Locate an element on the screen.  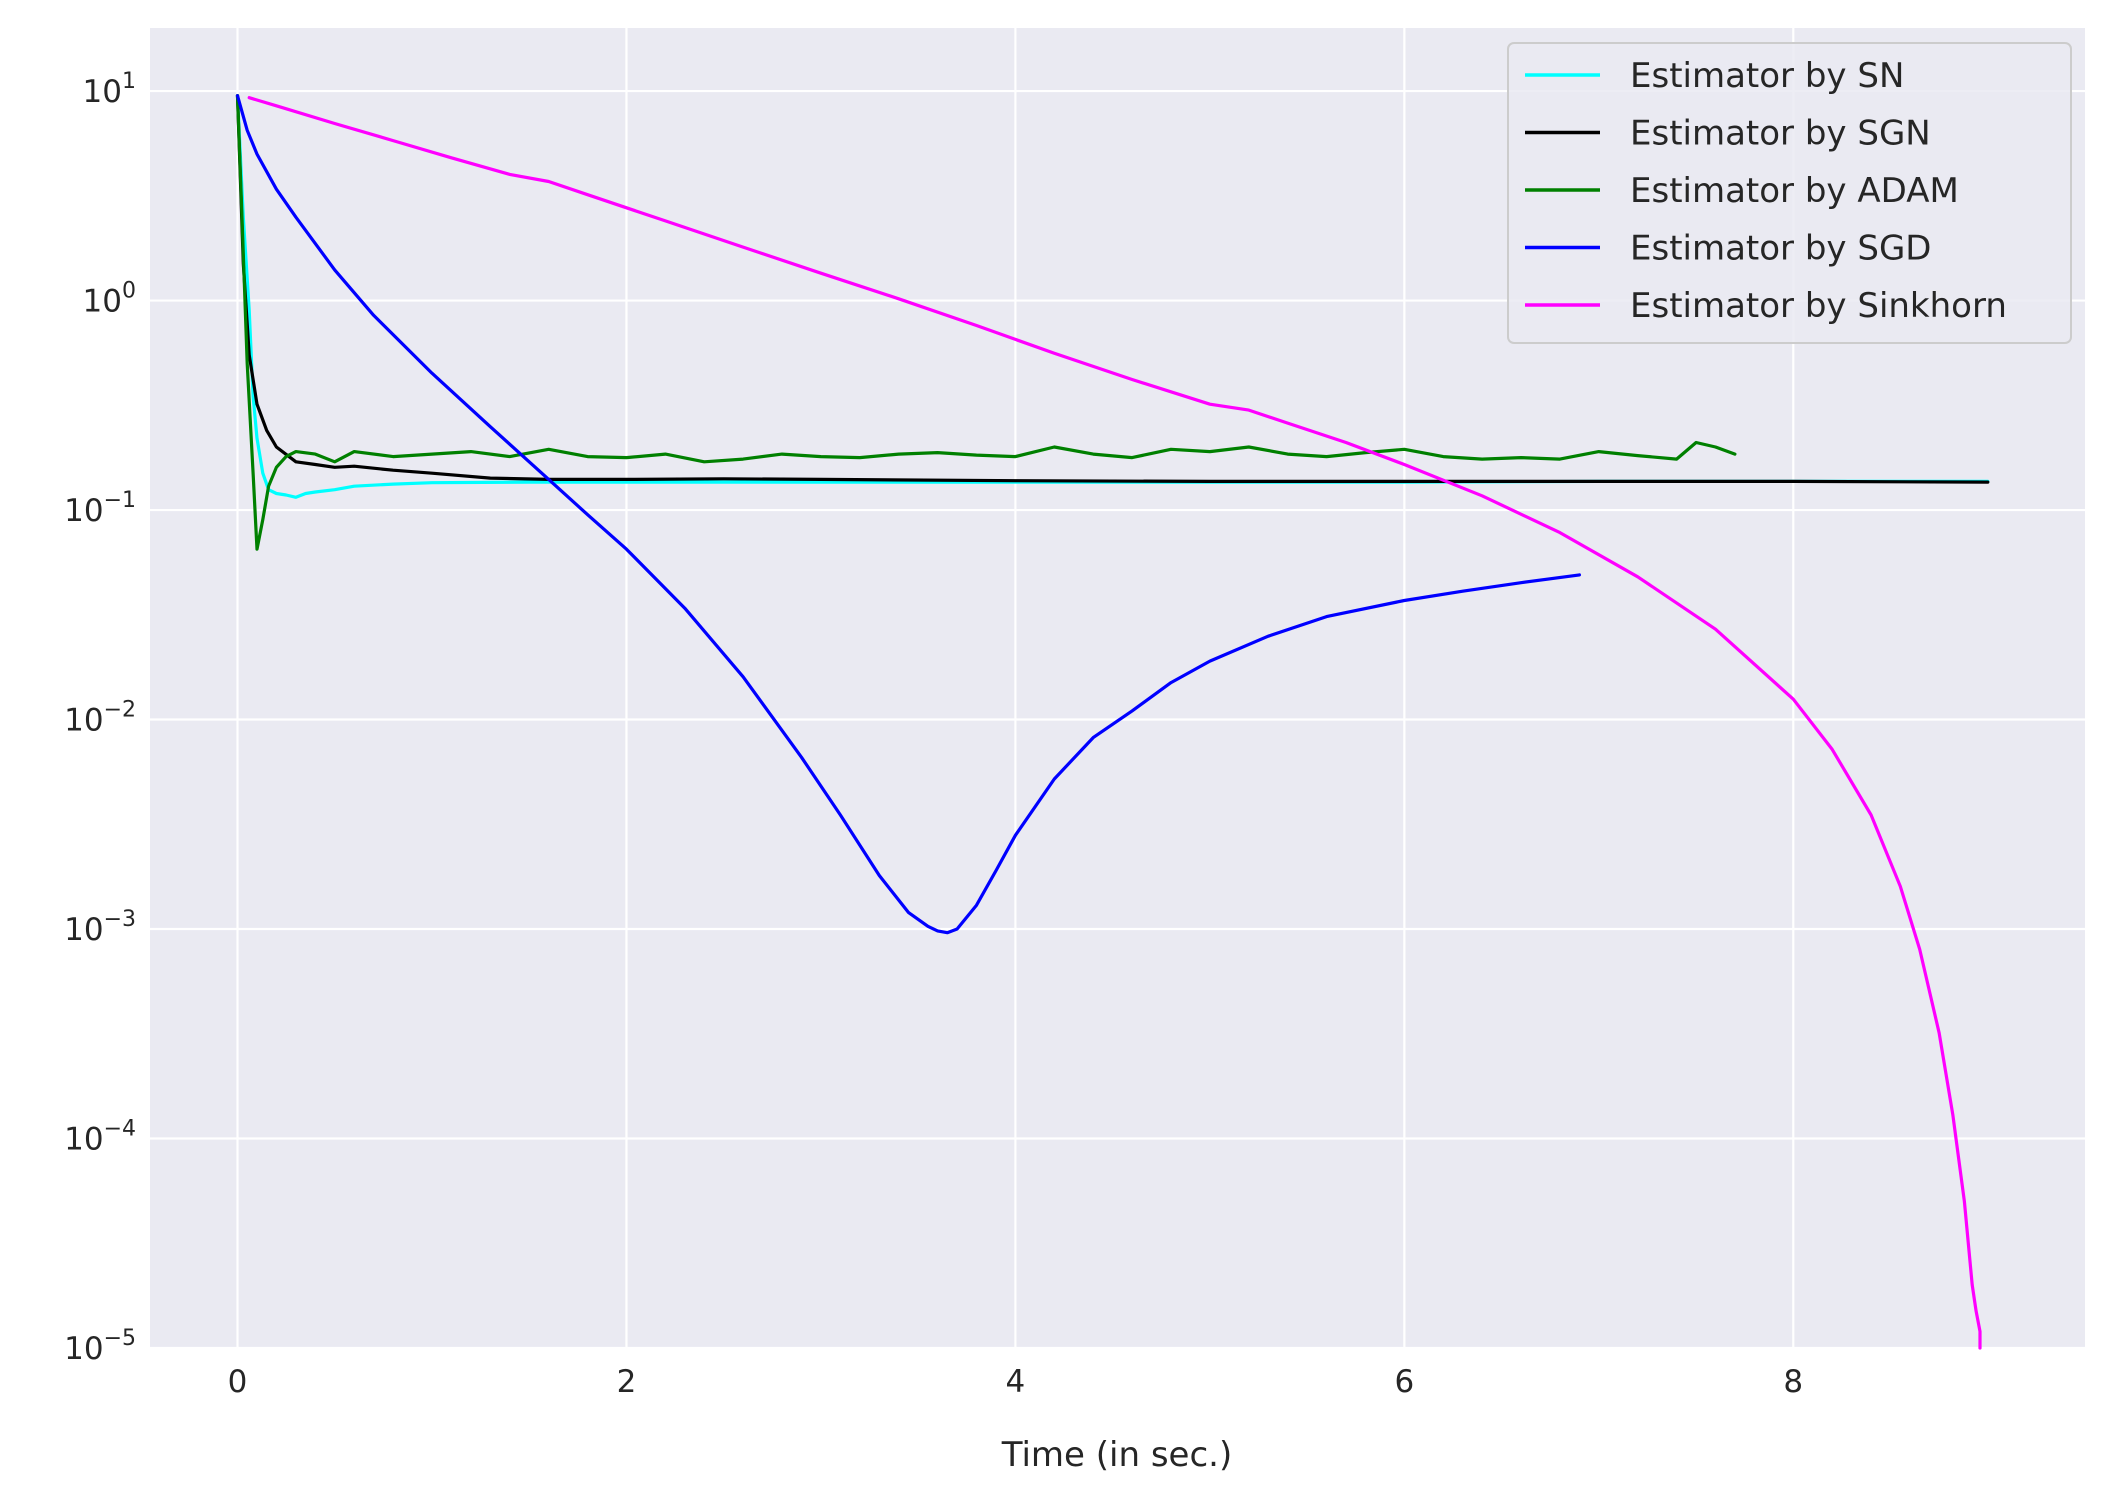
x-tick-label: 6 is located at coordinates (1404, 1382).